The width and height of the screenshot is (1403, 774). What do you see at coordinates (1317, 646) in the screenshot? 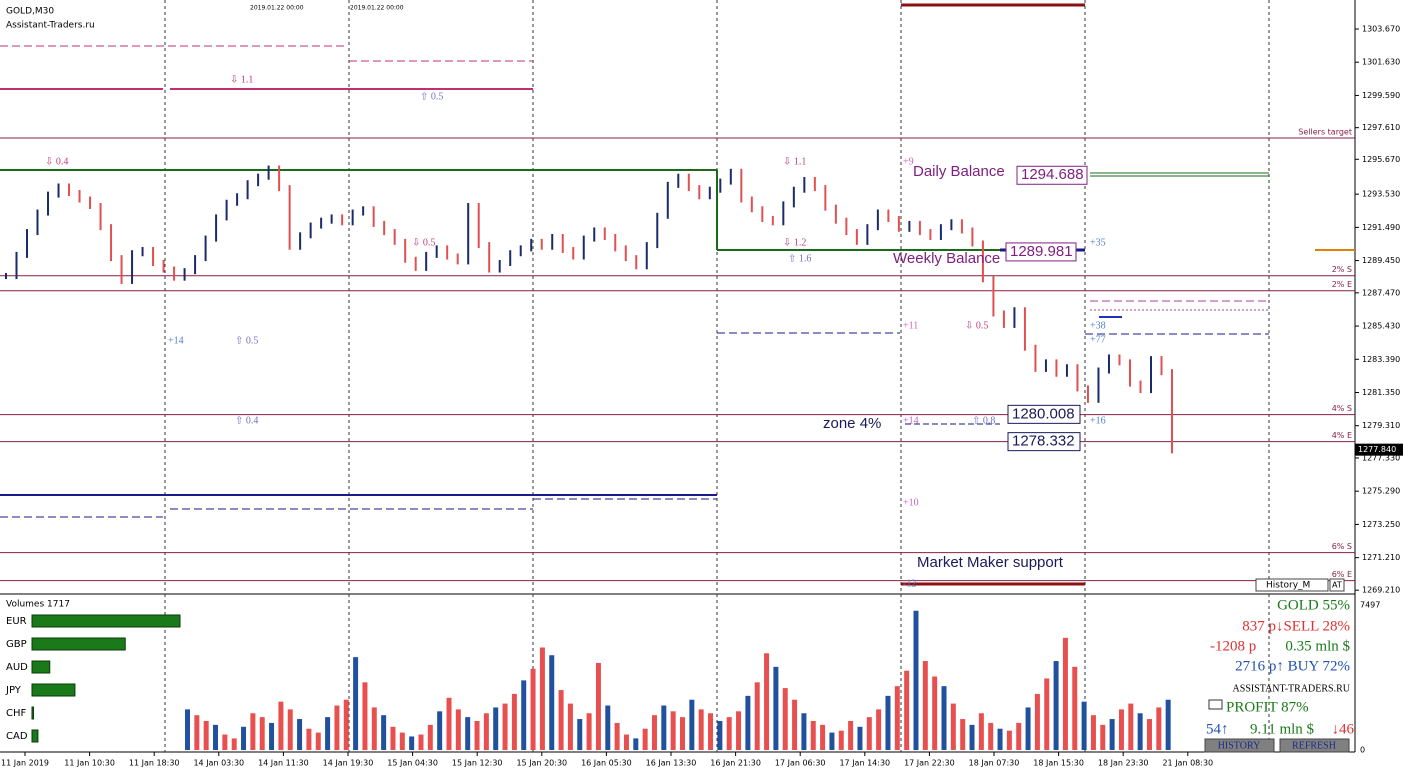
I see `info-loss-volume: 0.35 mln $` at bounding box center [1317, 646].